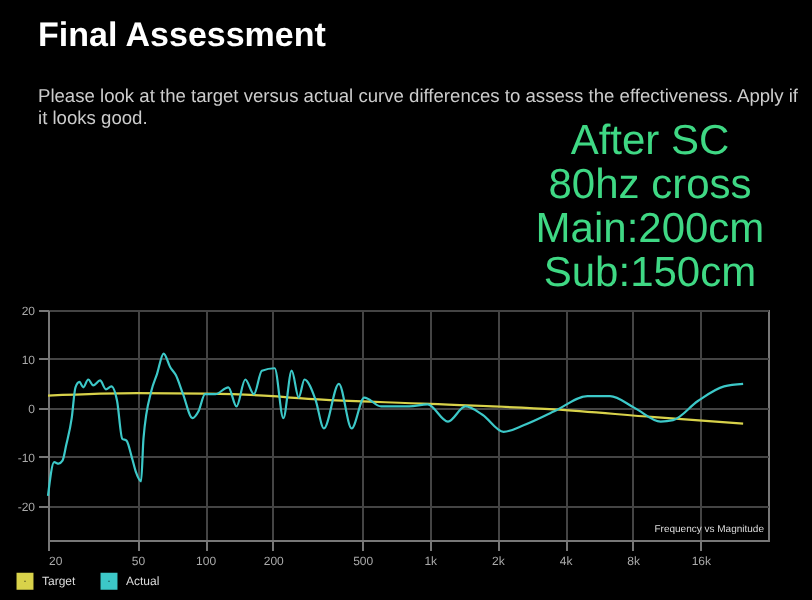 The height and width of the screenshot is (600, 812). Describe the element at coordinates (182, 36) in the screenshot. I see `chart-title: Final Assessment` at that location.